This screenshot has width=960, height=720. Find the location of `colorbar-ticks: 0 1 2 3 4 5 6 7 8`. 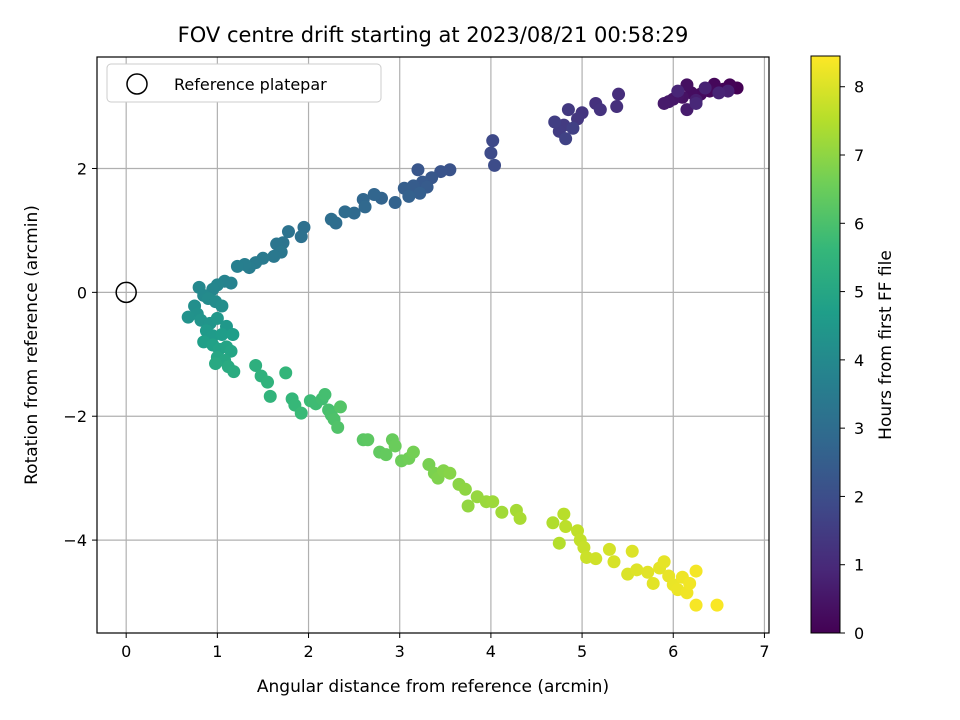

colorbar-ticks: 0 1 2 3 4 5 6 7 8 is located at coordinates (852, 360).